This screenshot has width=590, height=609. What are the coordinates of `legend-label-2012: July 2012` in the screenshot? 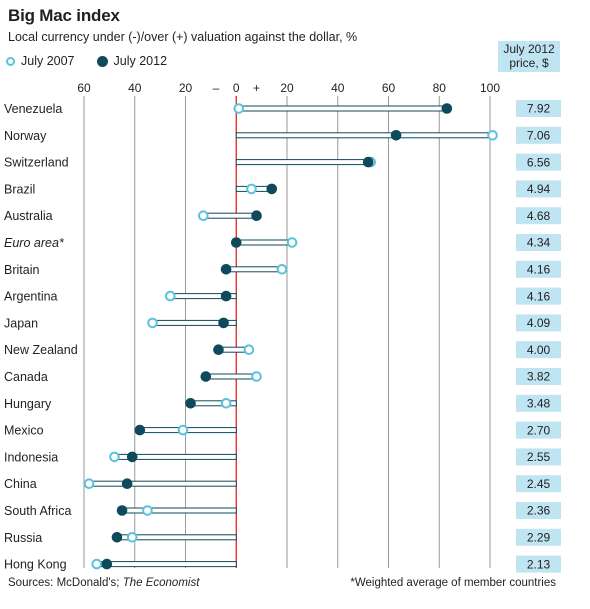 It's located at (140, 61).